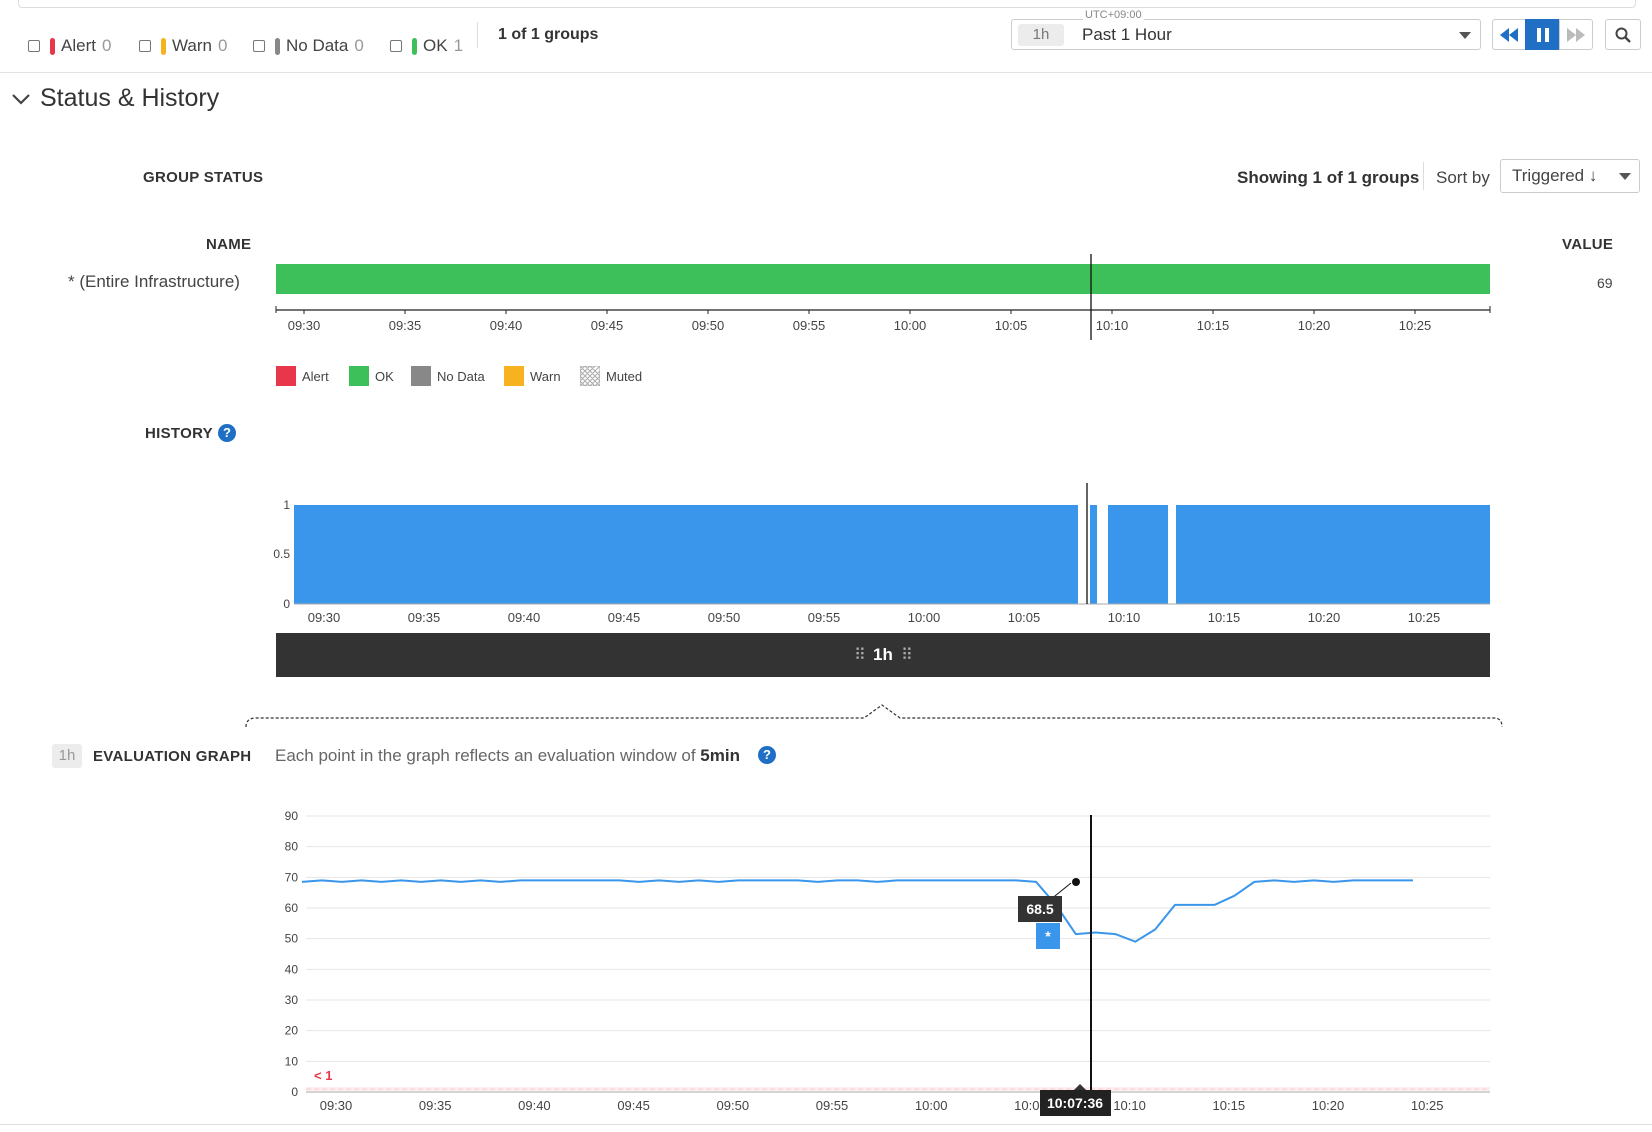 This screenshot has height=1132, width=1652. Describe the element at coordinates (396, 46) in the screenshot. I see `ok-checkbox` at that location.